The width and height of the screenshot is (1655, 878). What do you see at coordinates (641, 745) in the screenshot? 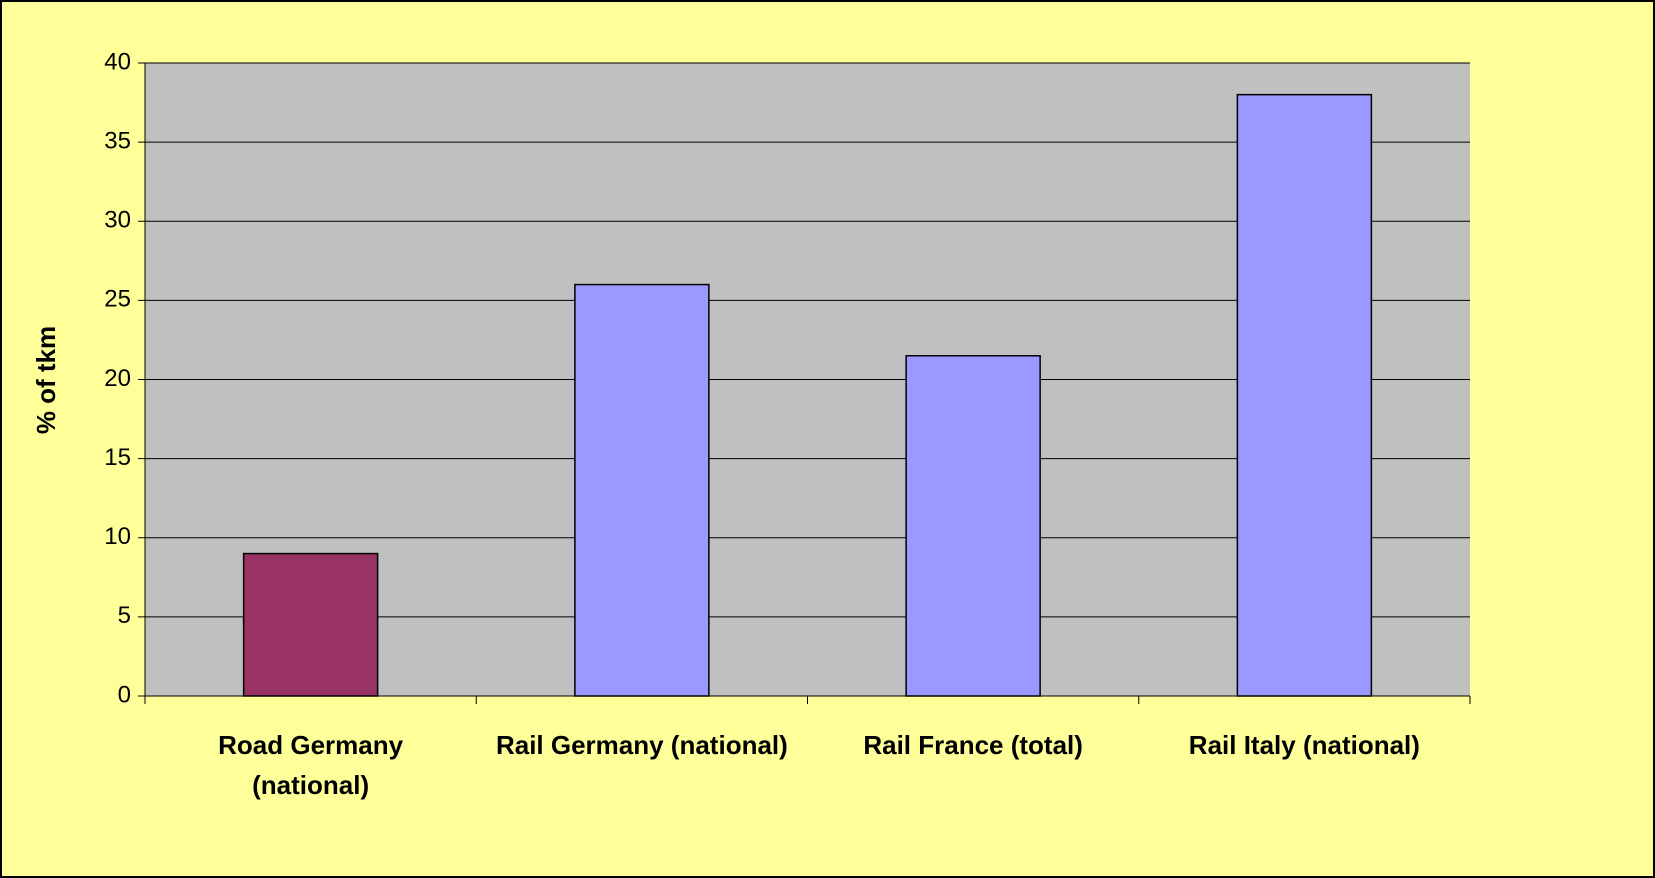
I see `x-tick-label: Rail Germany (national)` at bounding box center [641, 745].